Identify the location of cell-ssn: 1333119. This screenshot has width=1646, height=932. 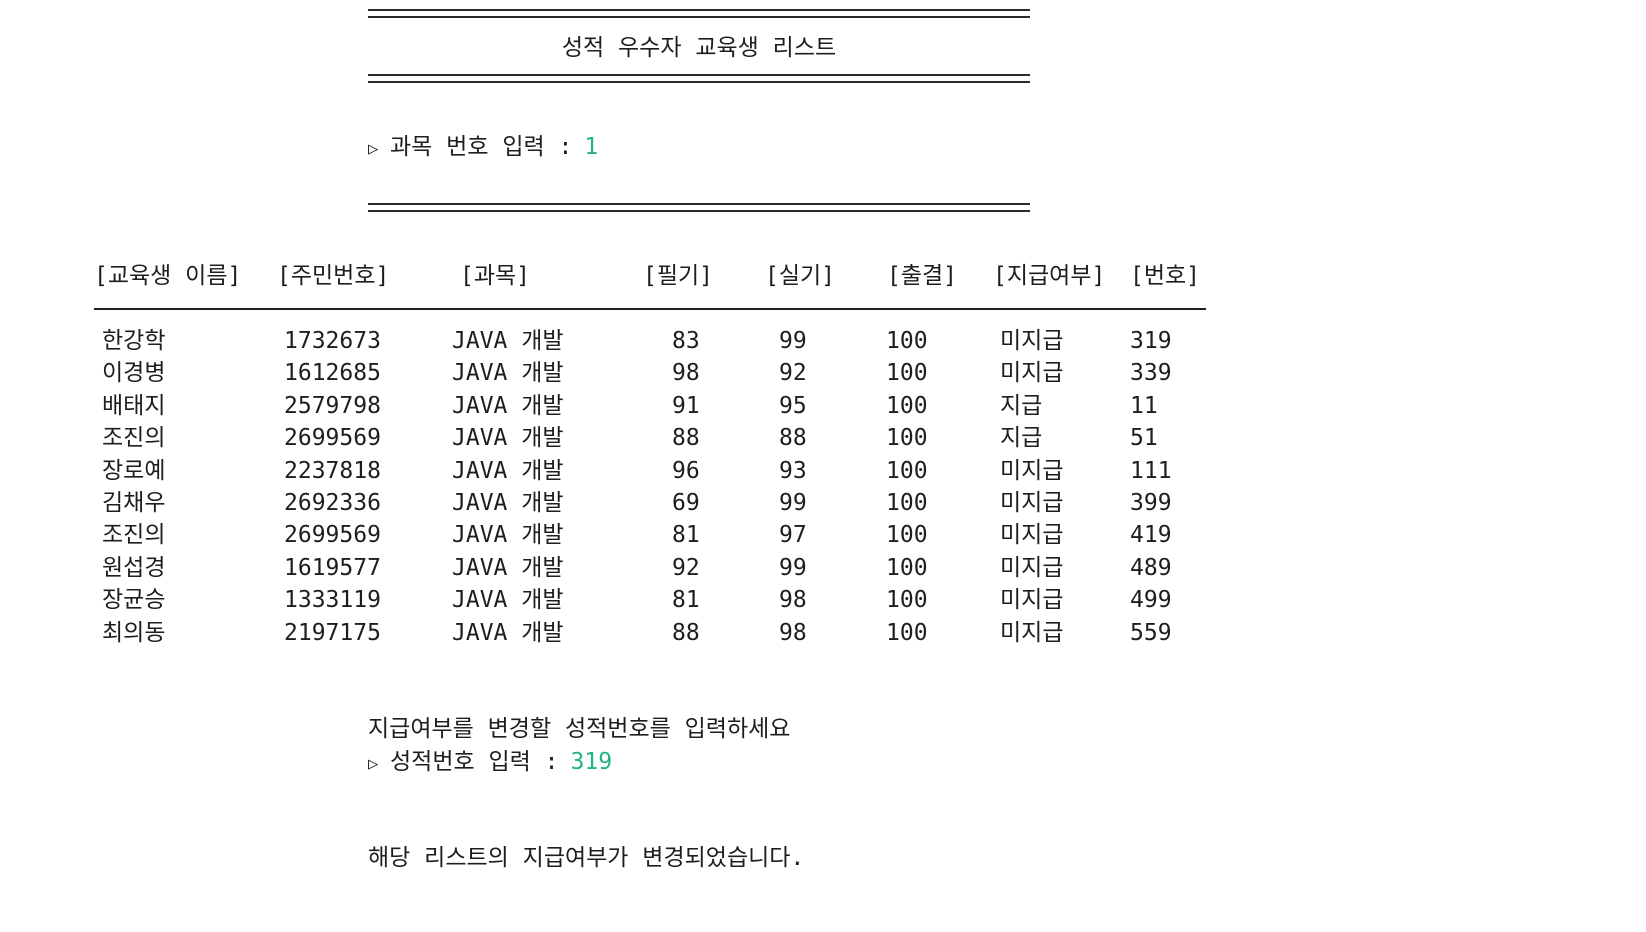
(332, 600).